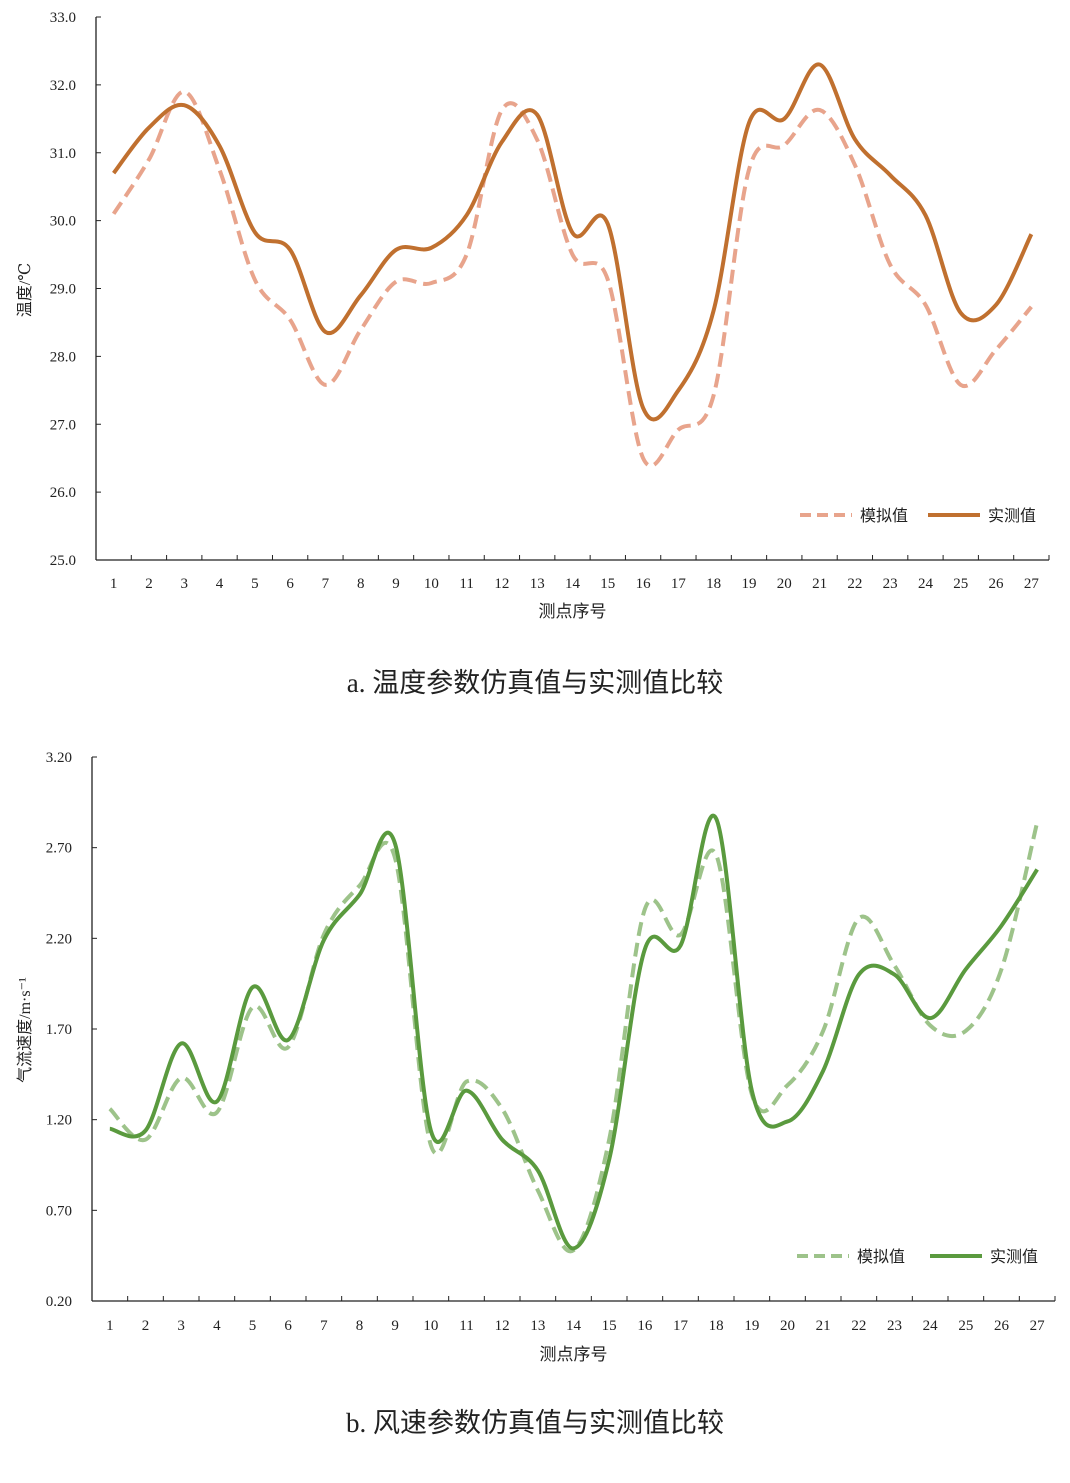  What do you see at coordinates (63, 357) in the screenshot?
I see `y-tick-label: 28.0` at bounding box center [63, 357].